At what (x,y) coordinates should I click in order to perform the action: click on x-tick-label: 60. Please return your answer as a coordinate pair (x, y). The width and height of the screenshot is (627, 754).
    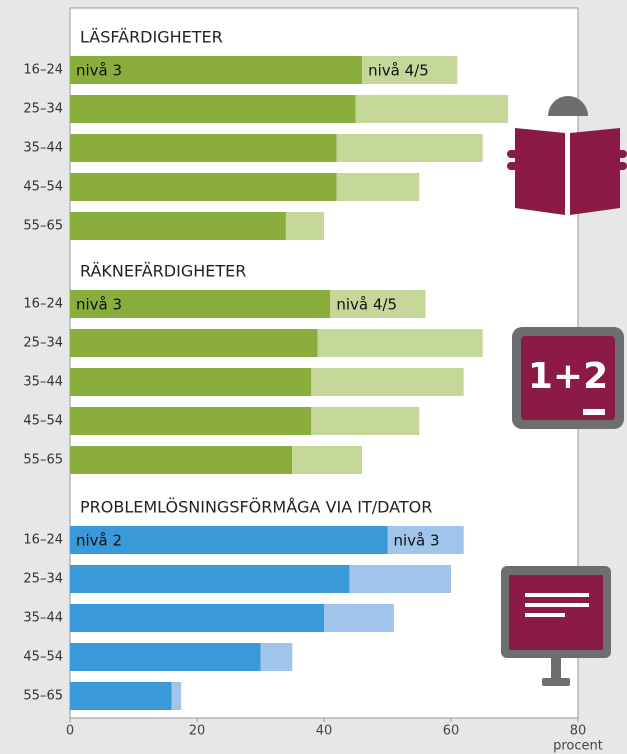
    Looking at the image, I should click on (451, 731).